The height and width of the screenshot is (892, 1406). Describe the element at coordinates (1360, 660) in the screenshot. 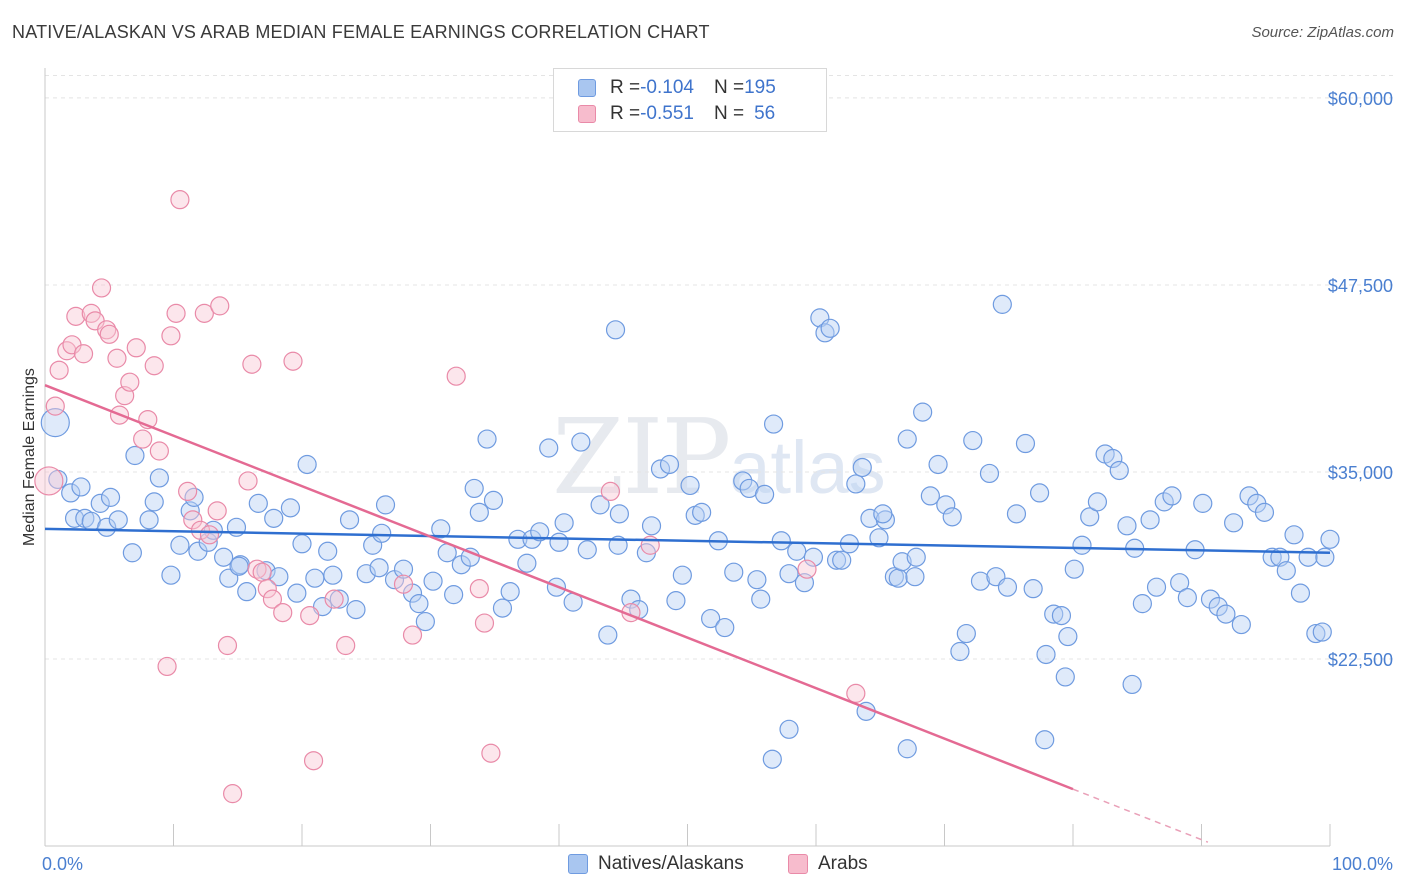

I see `y-tick-label: $22,500` at that location.